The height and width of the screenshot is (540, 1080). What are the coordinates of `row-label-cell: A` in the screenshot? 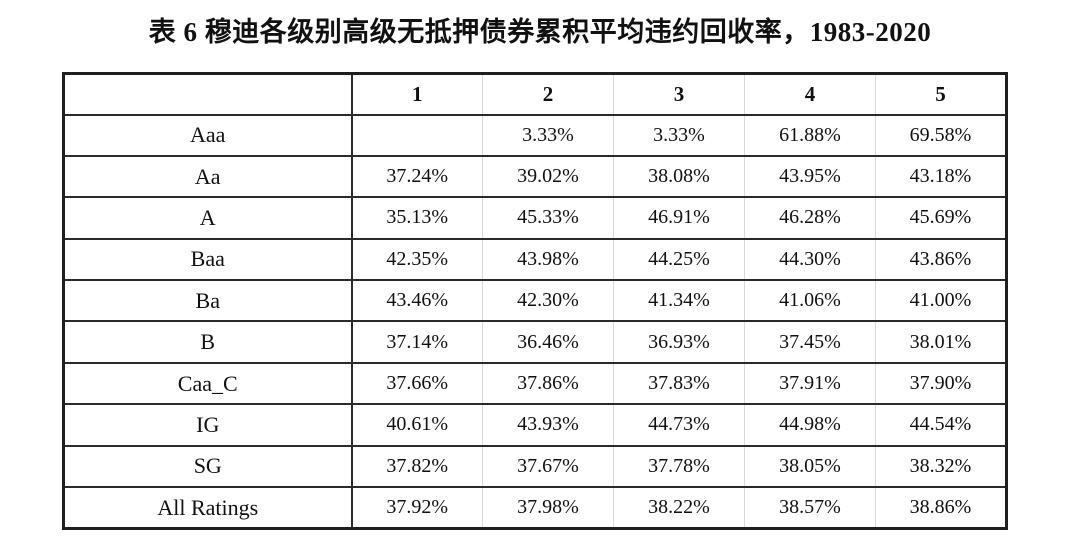 It's located at (208, 218).